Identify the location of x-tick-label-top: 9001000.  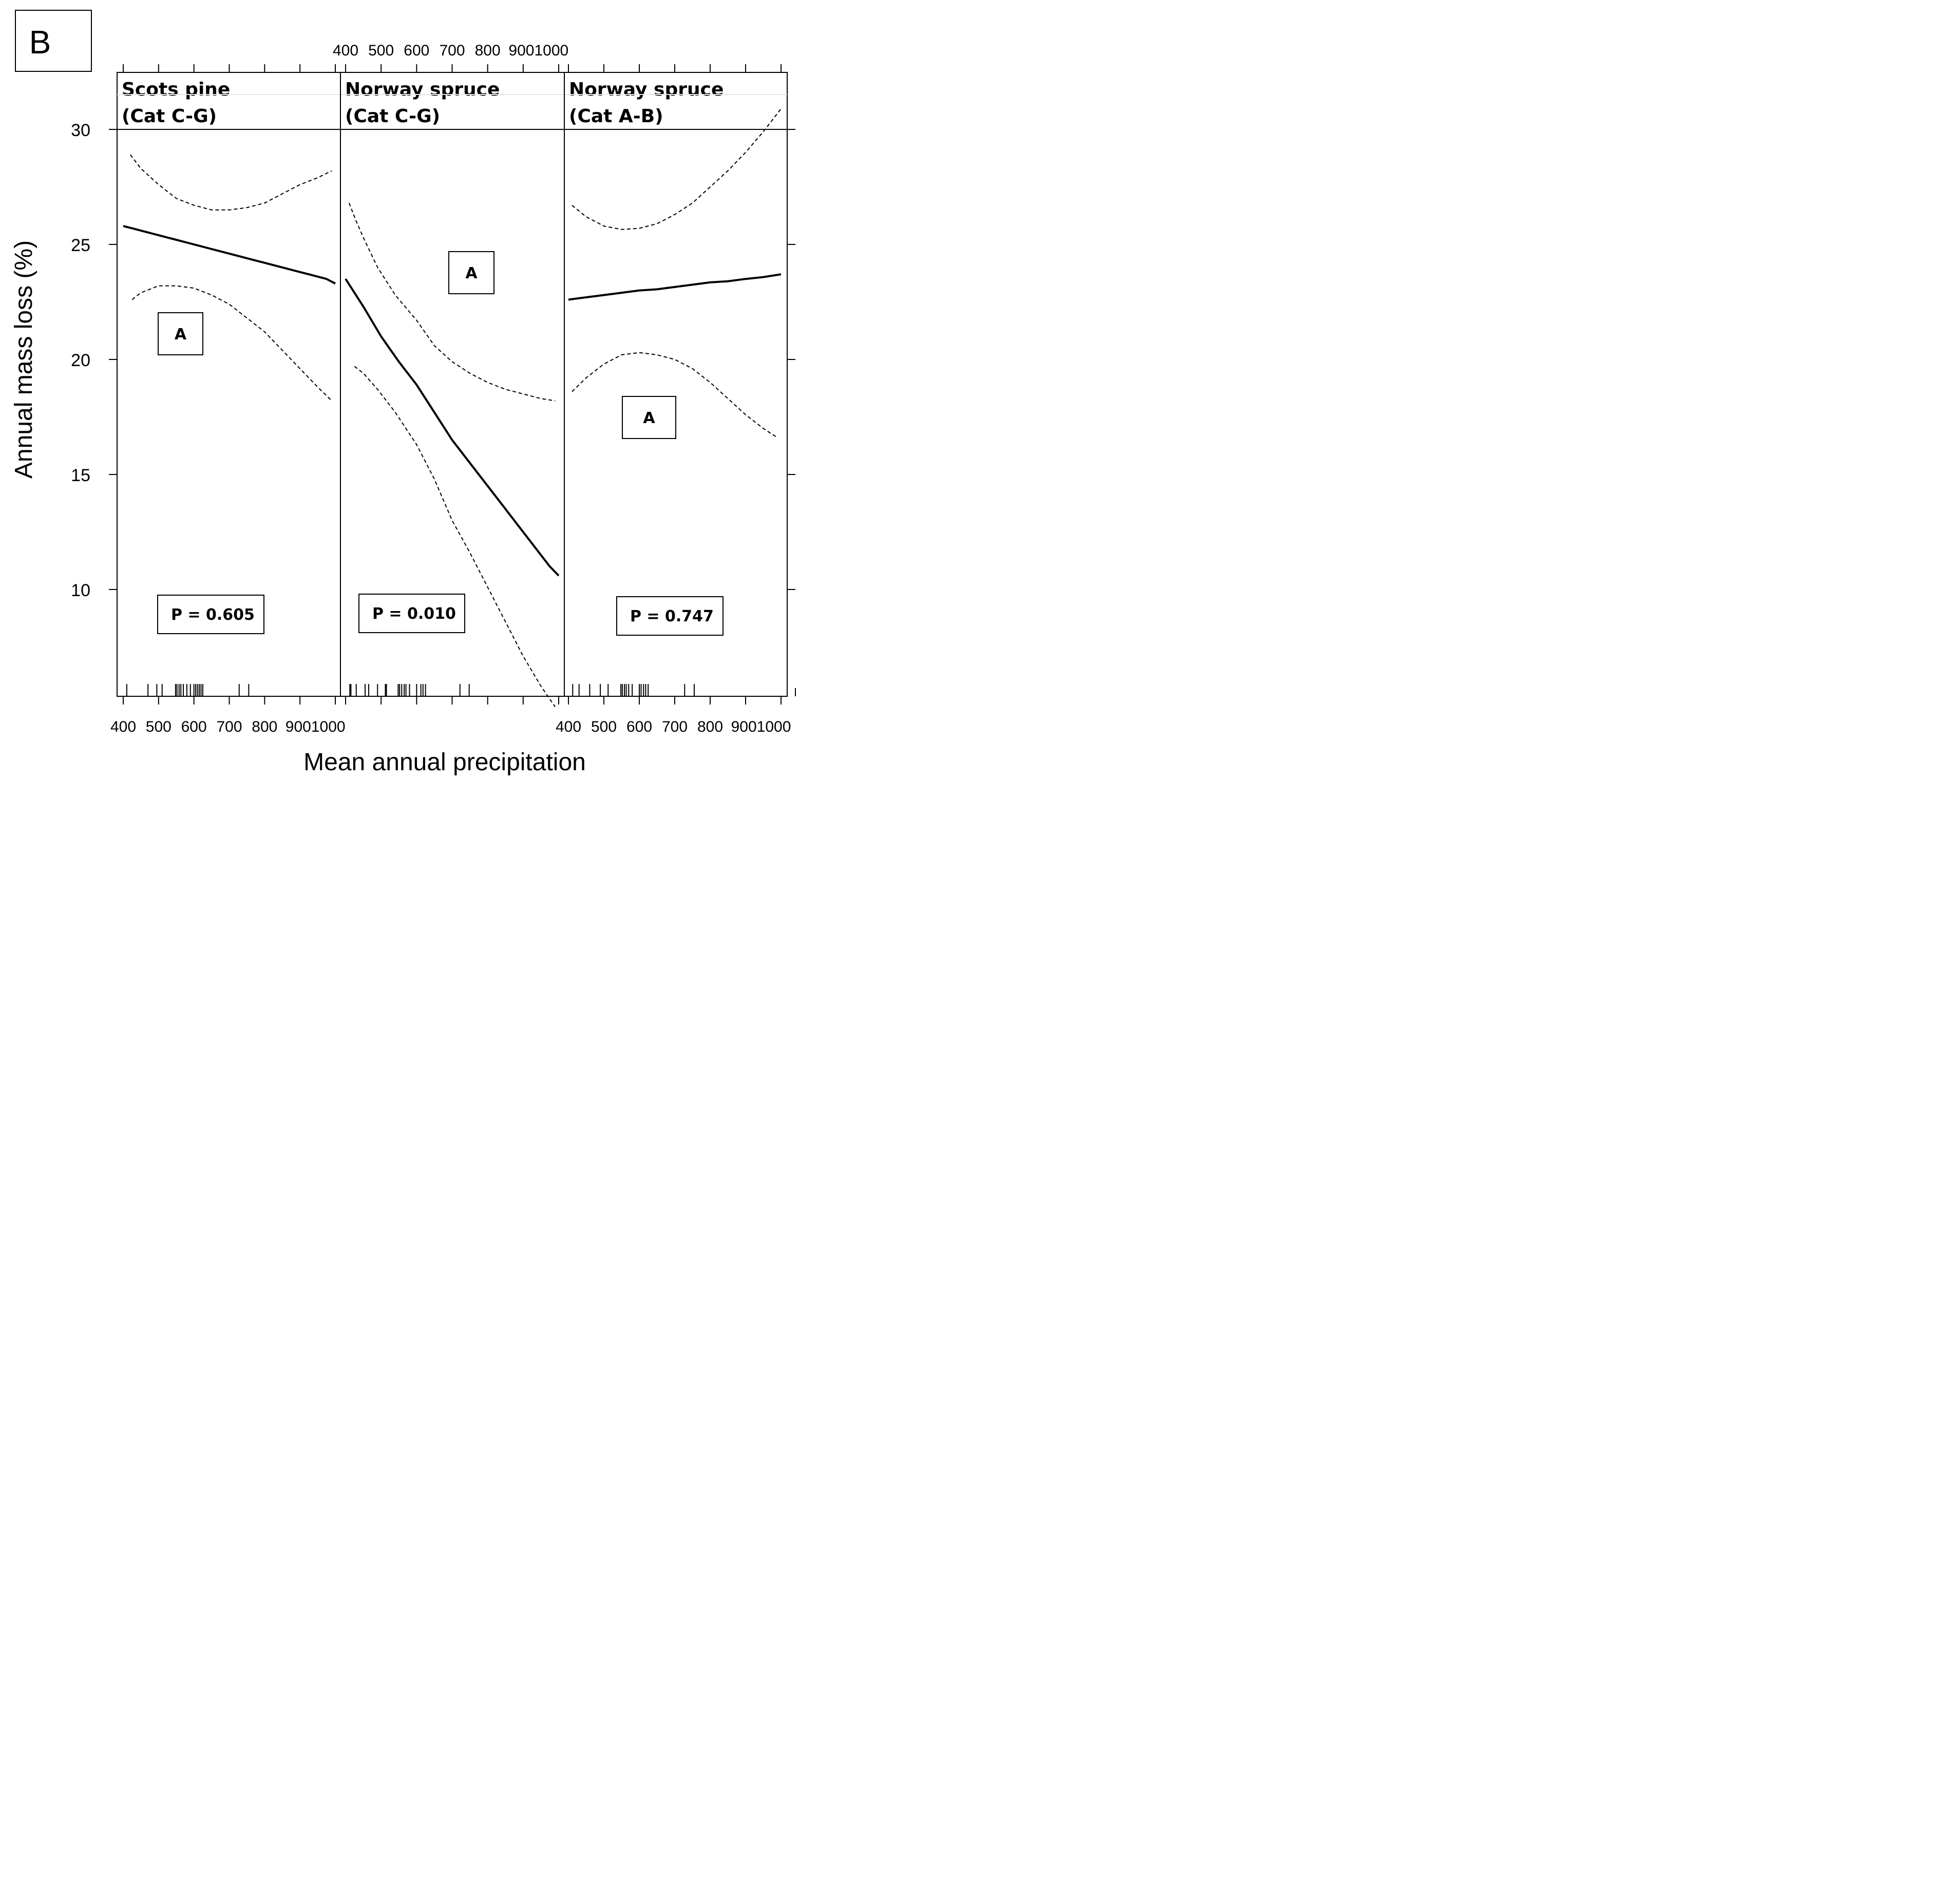
(538, 51).